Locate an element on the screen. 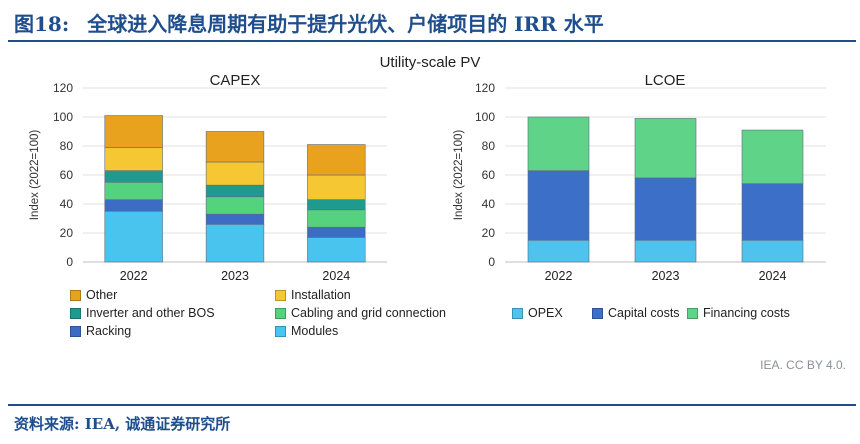 This screenshot has width=860, height=444. lcoe-x-tick-label: 2024 is located at coordinates (773, 276).